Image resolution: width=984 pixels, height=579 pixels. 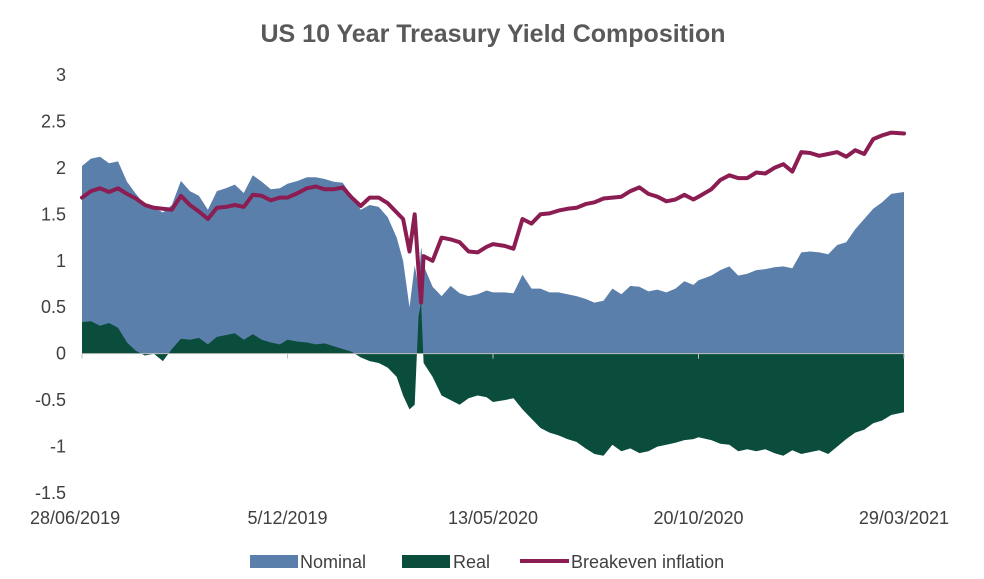 I want to click on chart-title: US 10 Year Treasury Yield Composition, so click(x=492, y=34).